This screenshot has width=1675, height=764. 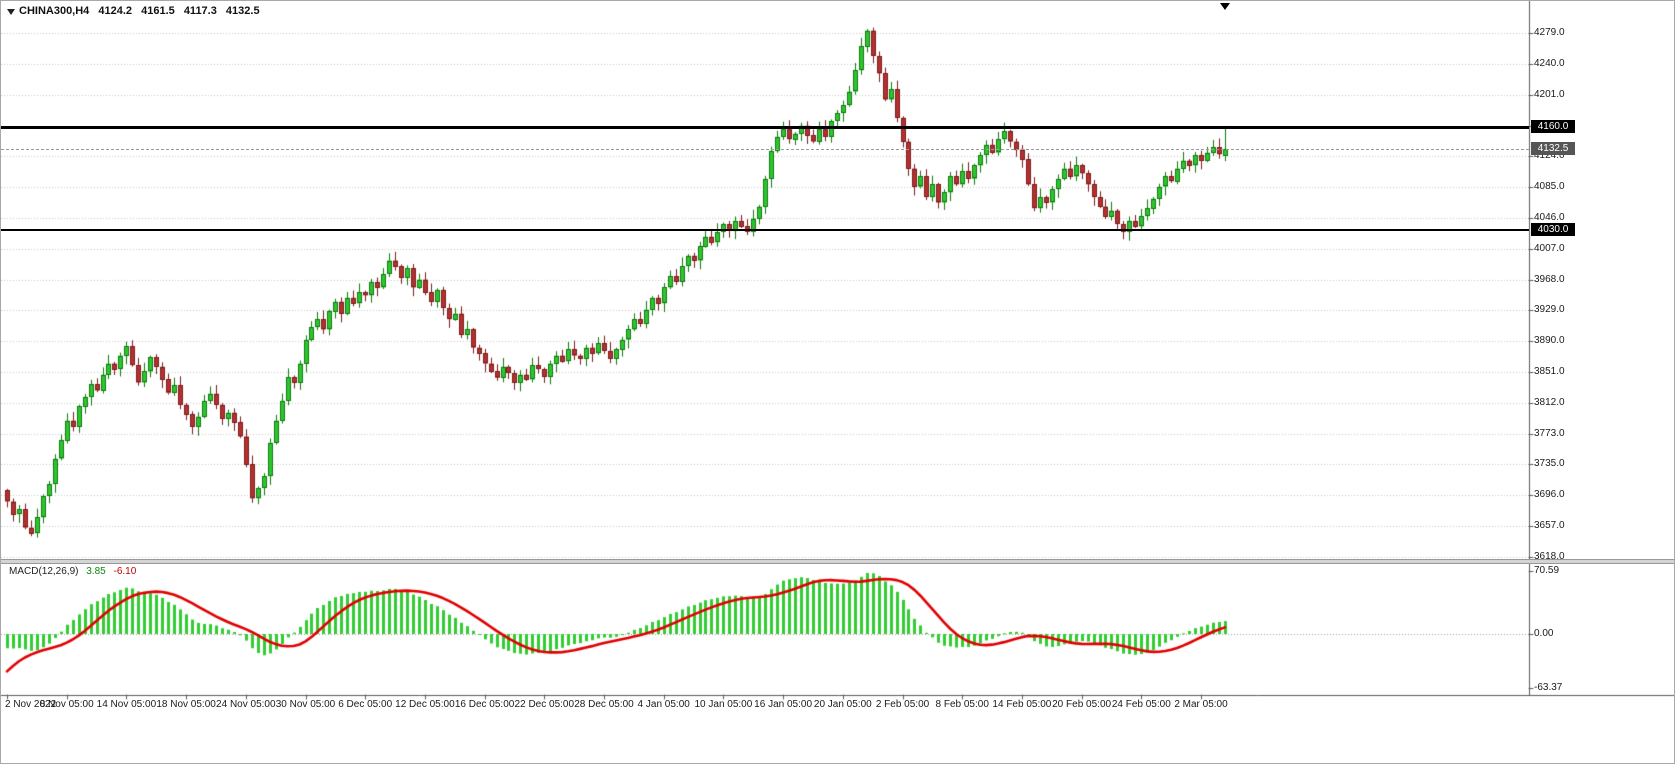 What do you see at coordinates (242, 11) in the screenshot?
I see `ohlc-close: 4132.5` at bounding box center [242, 11].